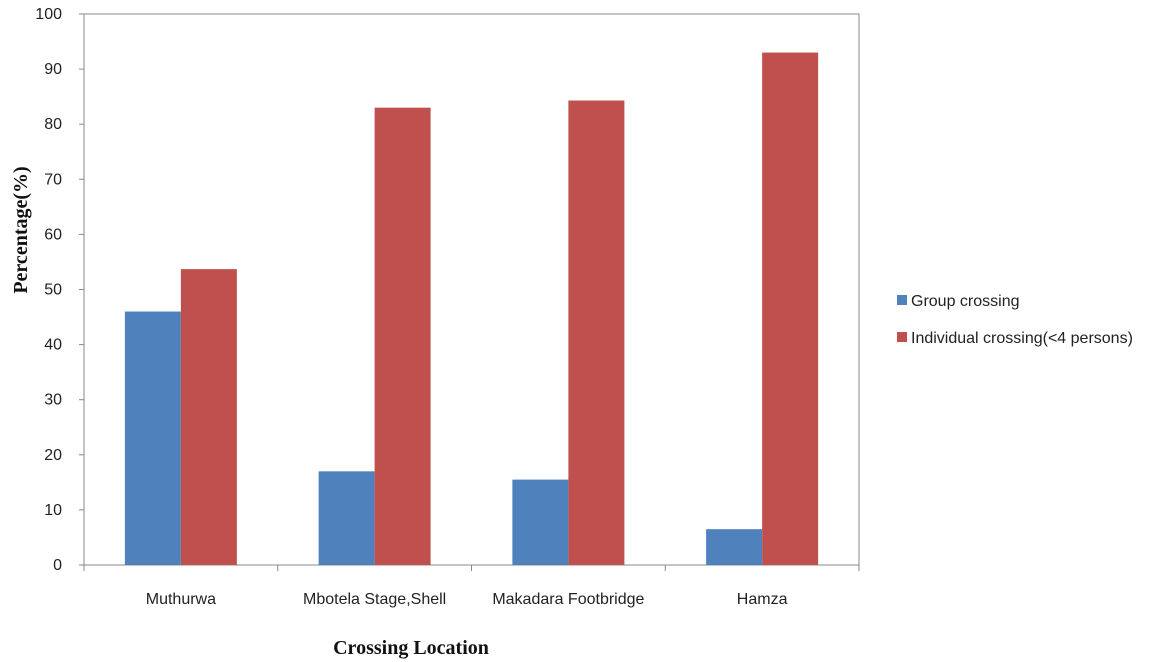 The height and width of the screenshot is (662, 1160). What do you see at coordinates (53, 510) in the screenshot?
I see `y-tick-label: 10` at bounding box center [53, 510].